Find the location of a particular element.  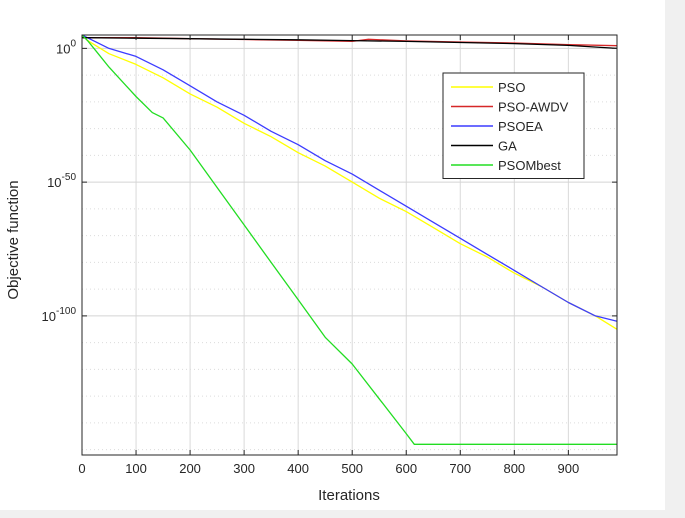

x-tick-label: 400 is located at coordinates (298, 468).